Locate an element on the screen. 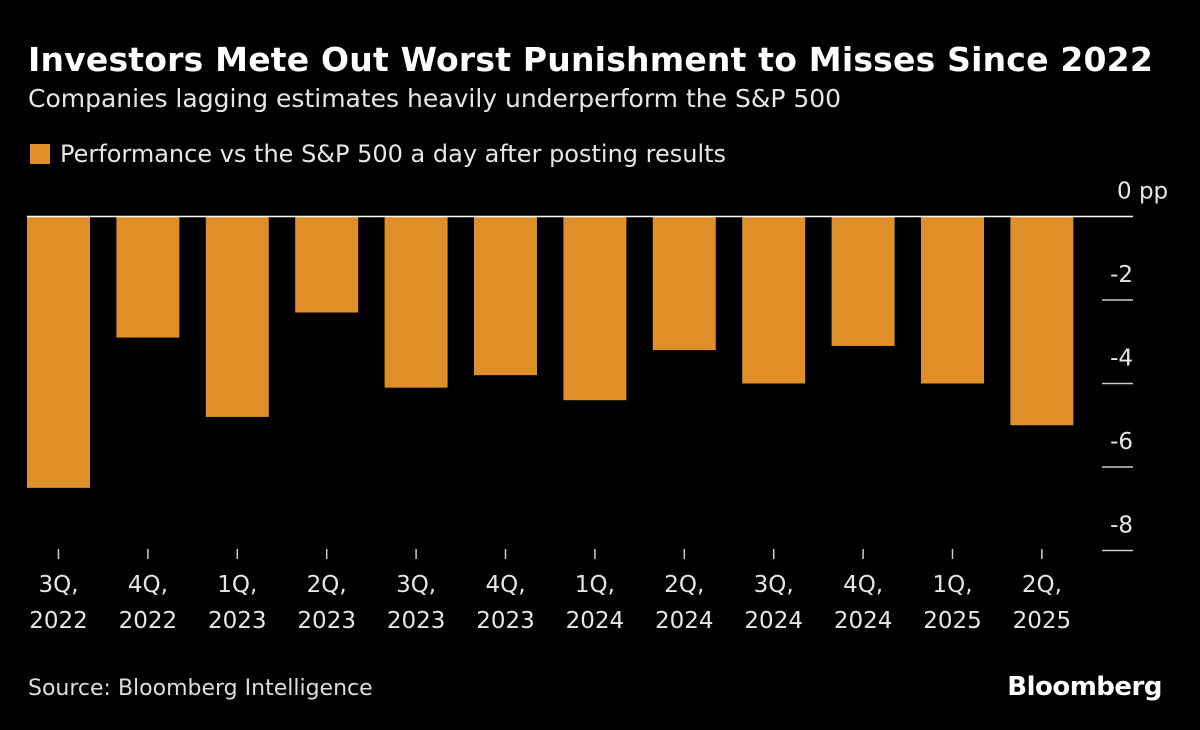  y-tick-label: -8 is located at coordinates (1121, 526).